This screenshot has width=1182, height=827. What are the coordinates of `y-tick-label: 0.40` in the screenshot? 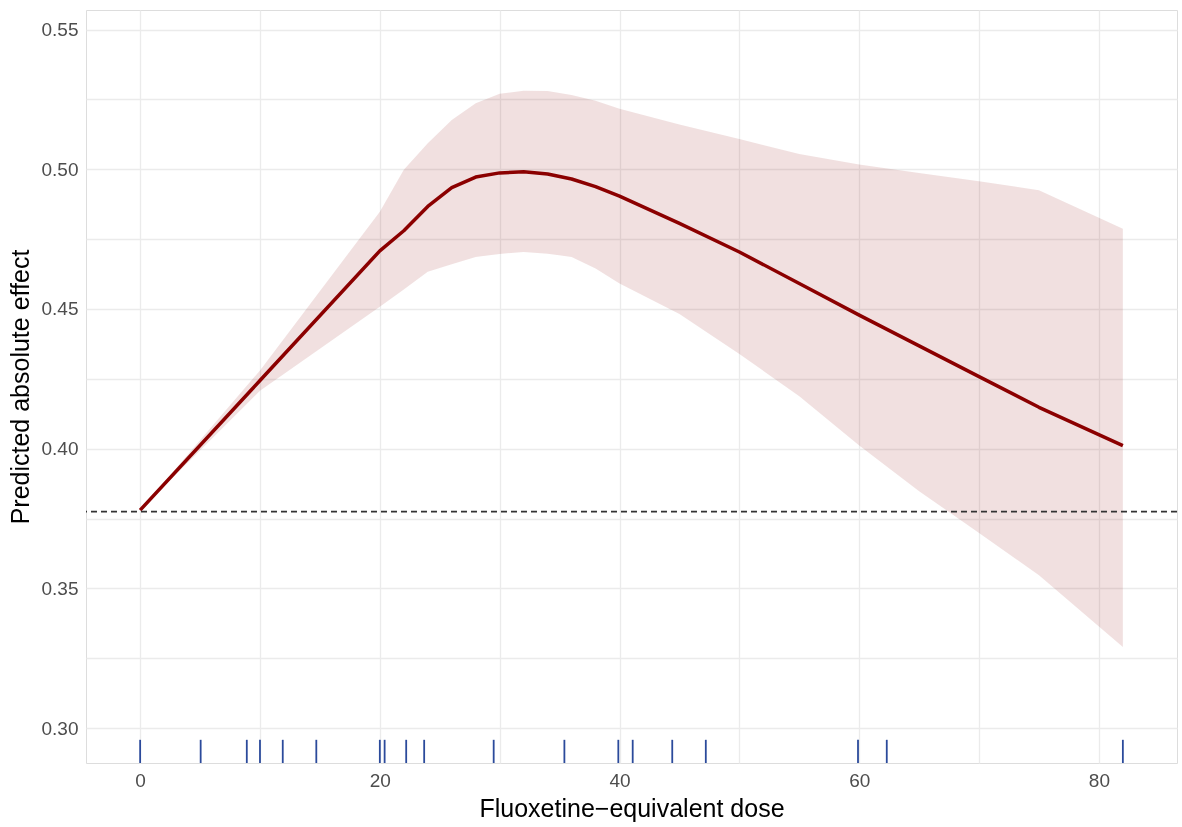 It's located at (60, 449).